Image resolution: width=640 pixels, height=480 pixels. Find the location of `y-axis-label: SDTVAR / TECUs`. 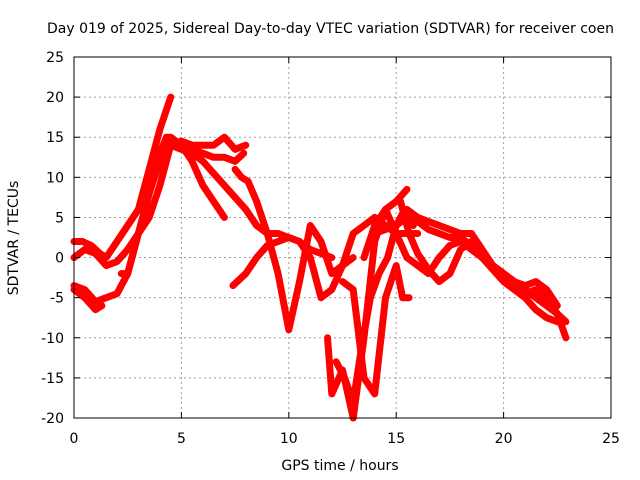

y-axis-label: SDTVAR / TECUs is located at coordinates (14, 238).